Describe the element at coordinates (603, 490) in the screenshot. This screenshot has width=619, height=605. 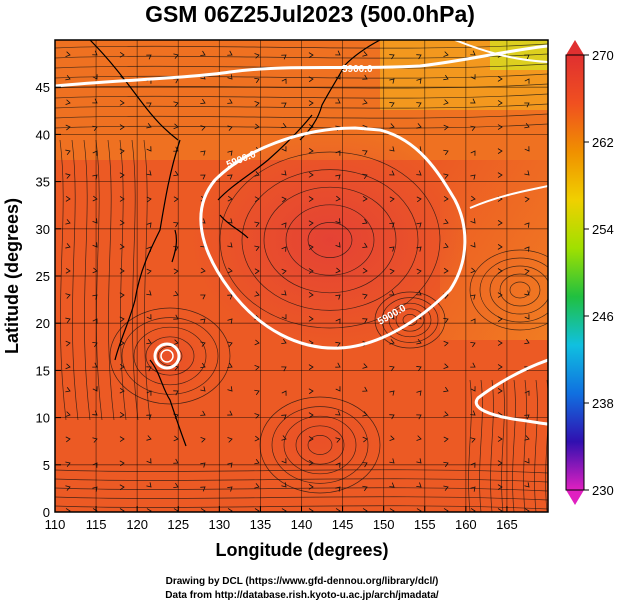
I see `colorbar-tick-label: 230` at that location.